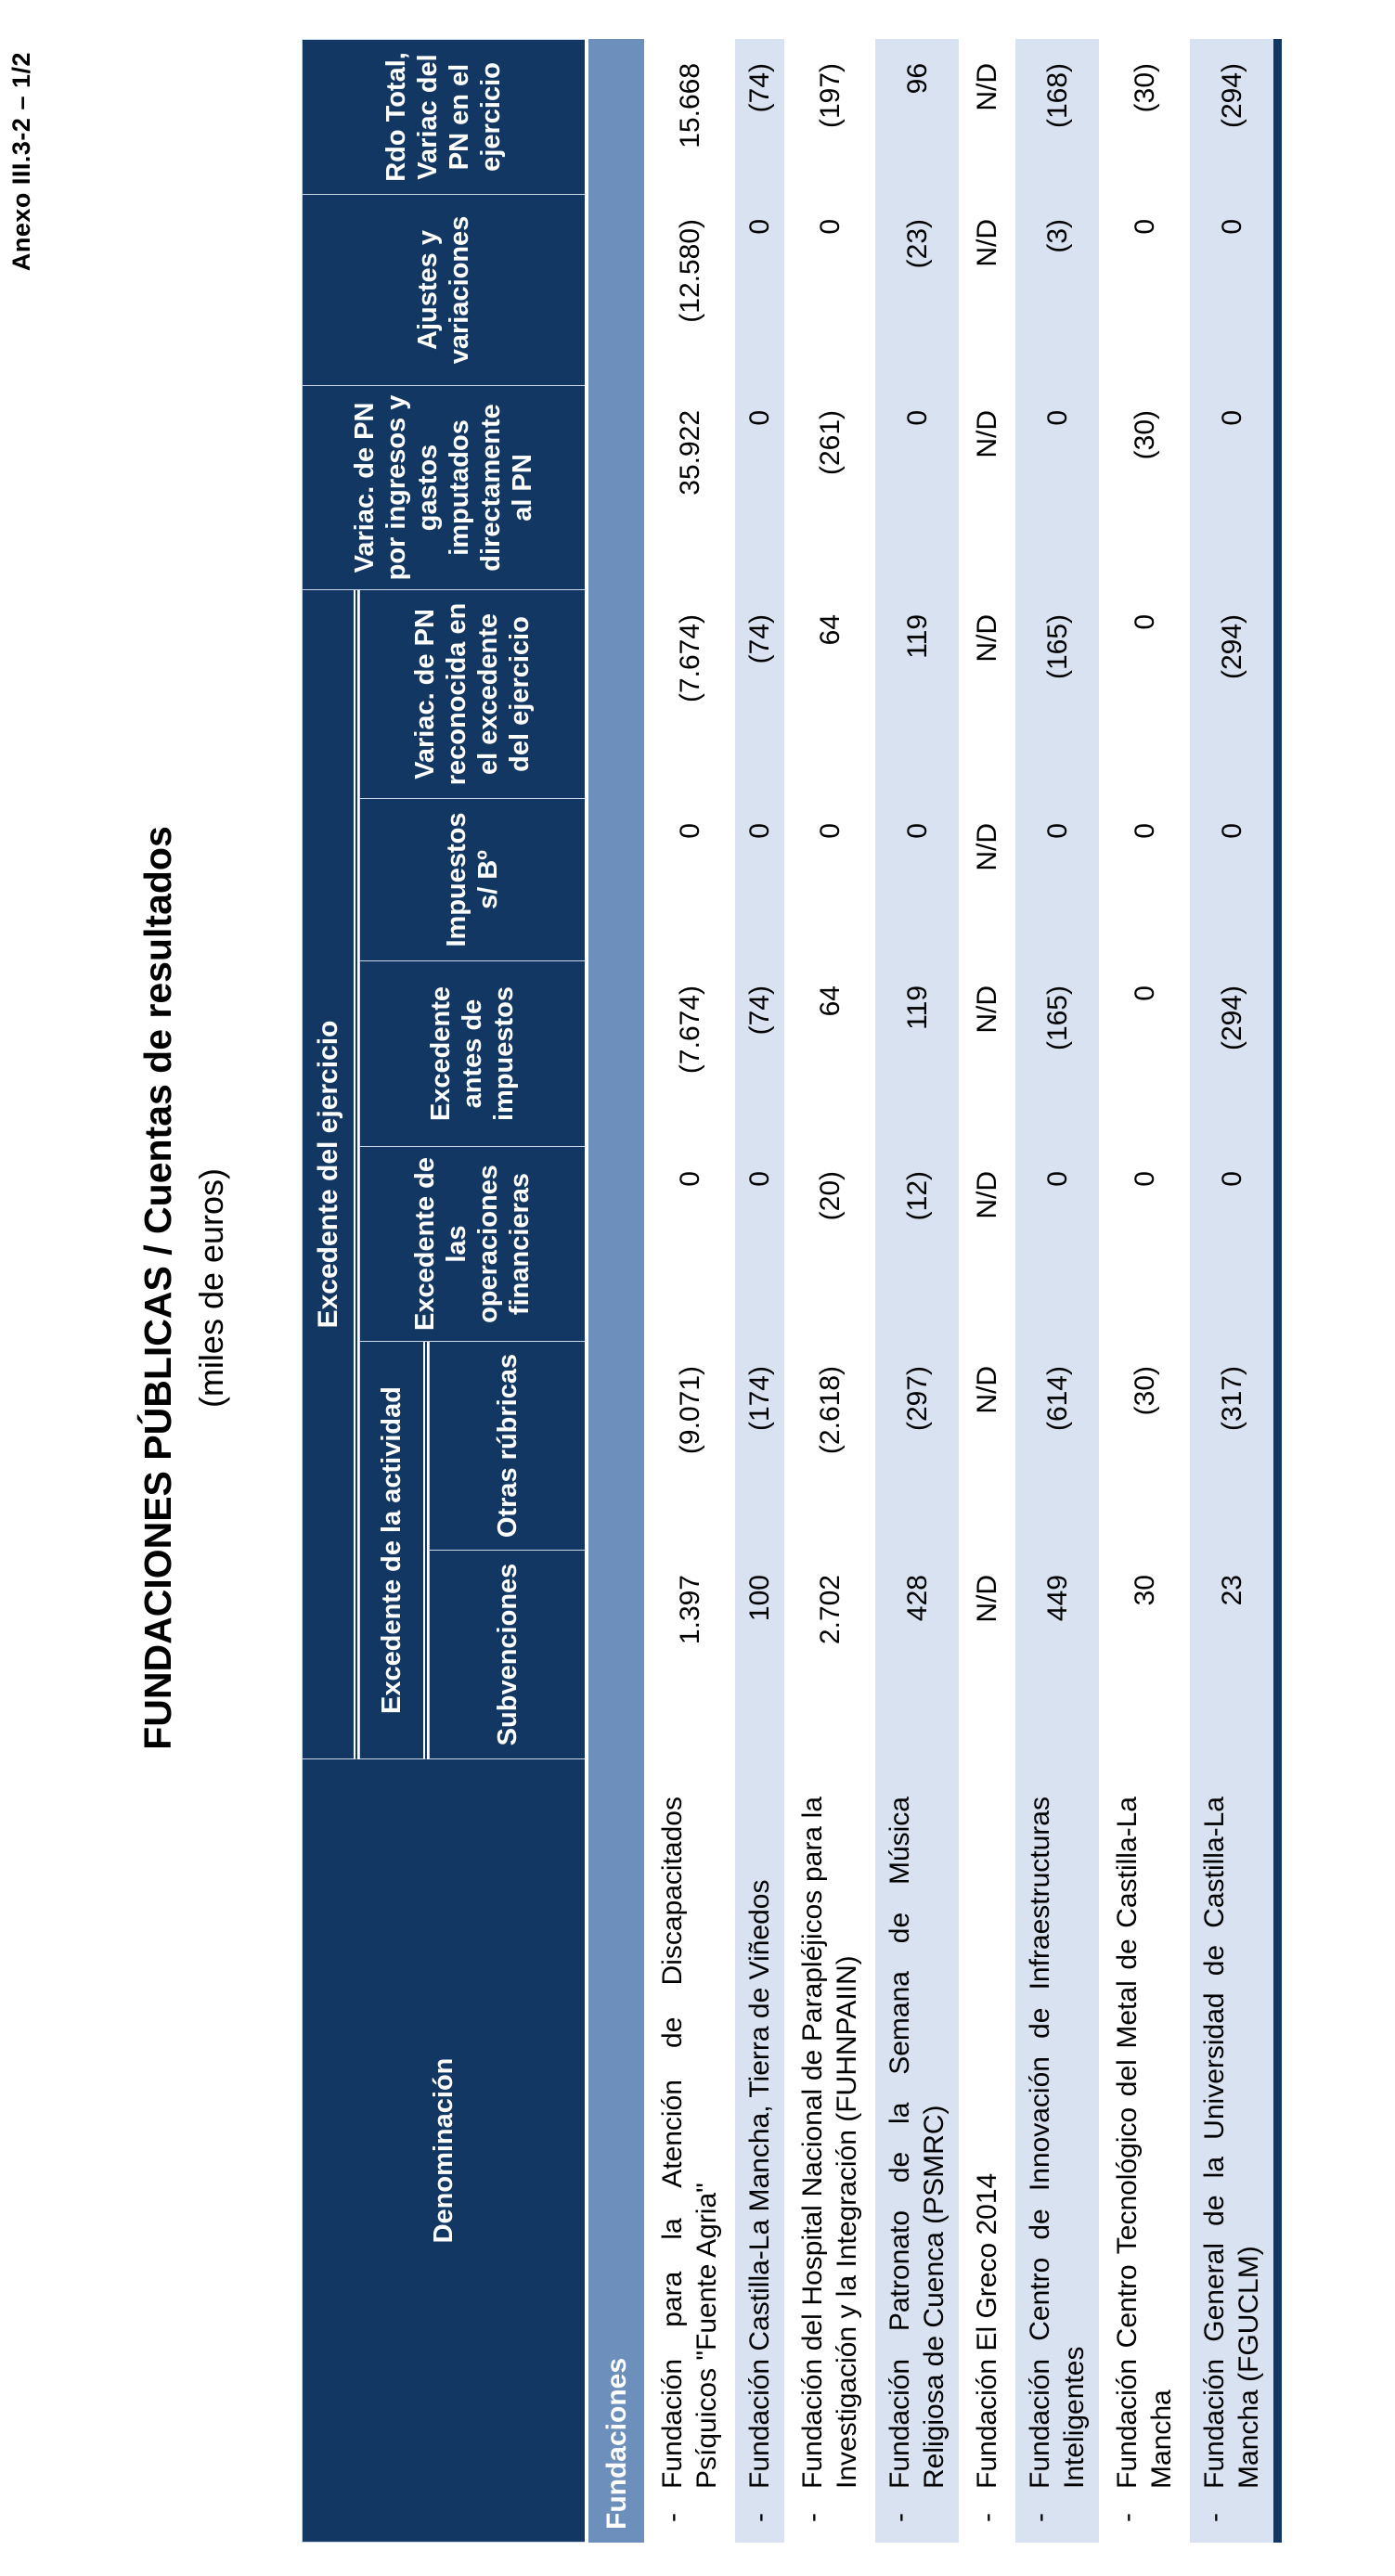 This screenshot has width=1395, height=2576. Describe the element at coordinates (472, 1244) in the screenshot. I see `header-excedente-operaciones-financieras: Excedente de las operaciones financieras` at that location.